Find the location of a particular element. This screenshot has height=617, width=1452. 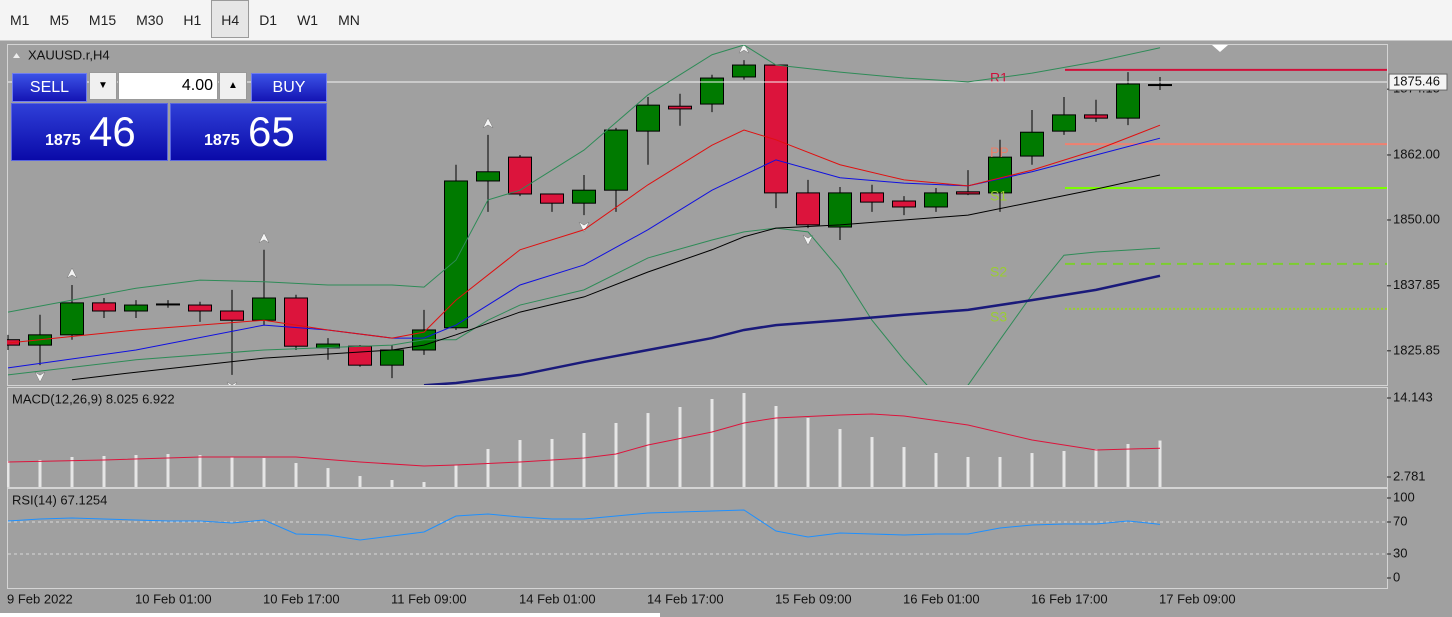

symbol-icon is located at coordinates (16, 55).